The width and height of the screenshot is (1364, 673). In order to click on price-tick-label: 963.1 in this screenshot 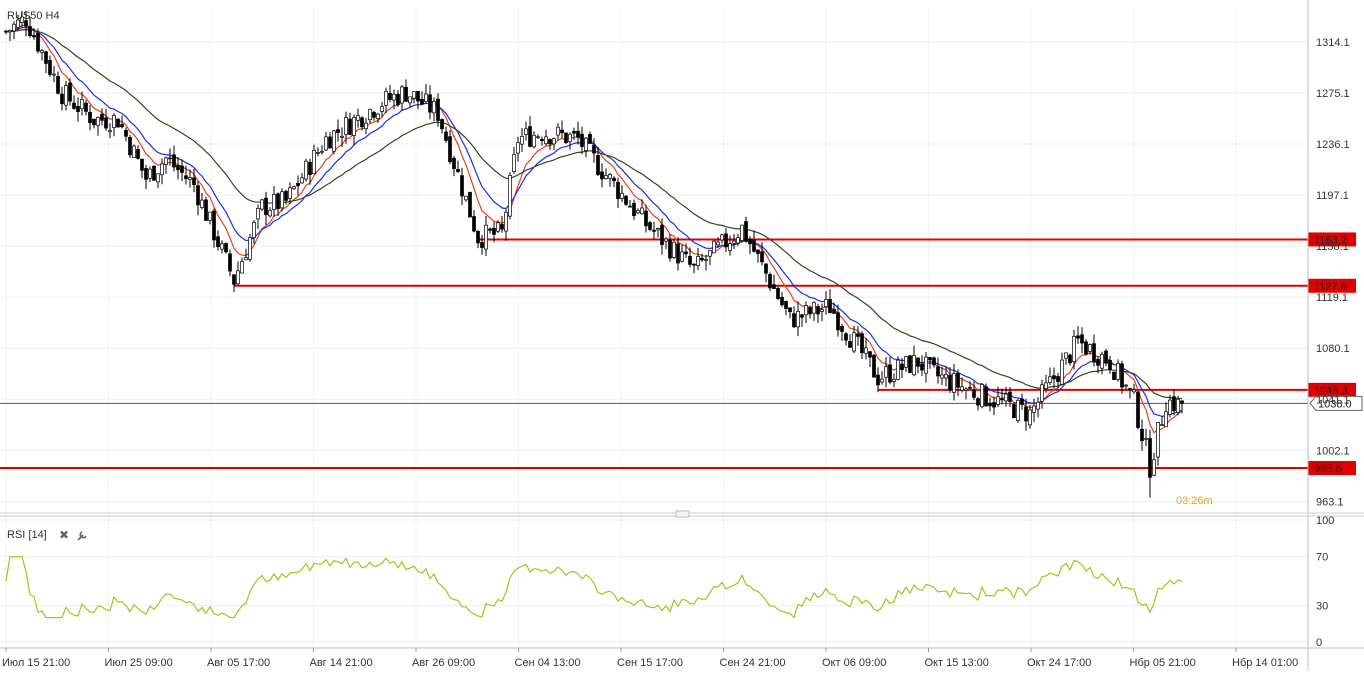, I will do `click(1330, 502)`.